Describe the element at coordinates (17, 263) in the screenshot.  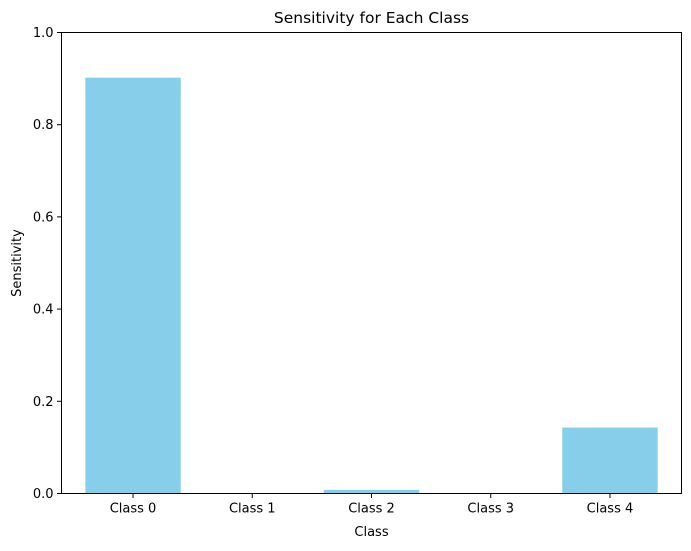
I see `y-axis-label: Sensitivity` at that location.